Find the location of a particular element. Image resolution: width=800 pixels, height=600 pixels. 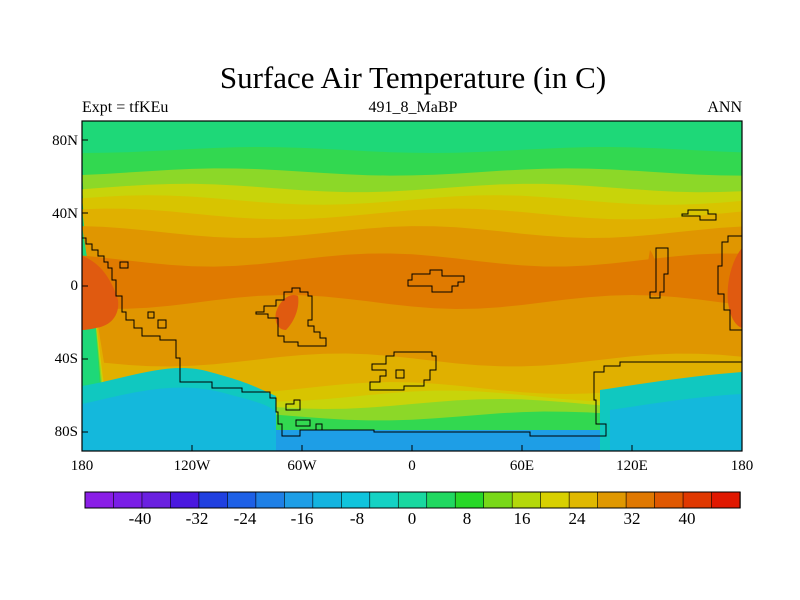

lon-label-60w: 60W is located at coordinates (302, 466).